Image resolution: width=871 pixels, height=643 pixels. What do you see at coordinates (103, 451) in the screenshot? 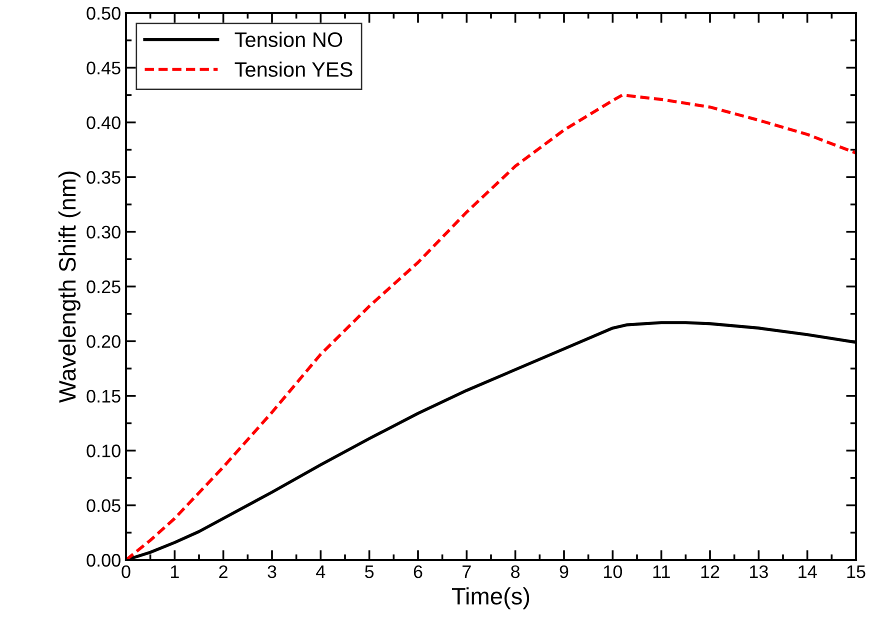
I see `y-tick-label: 0.10` at bounding box center [103, 451].